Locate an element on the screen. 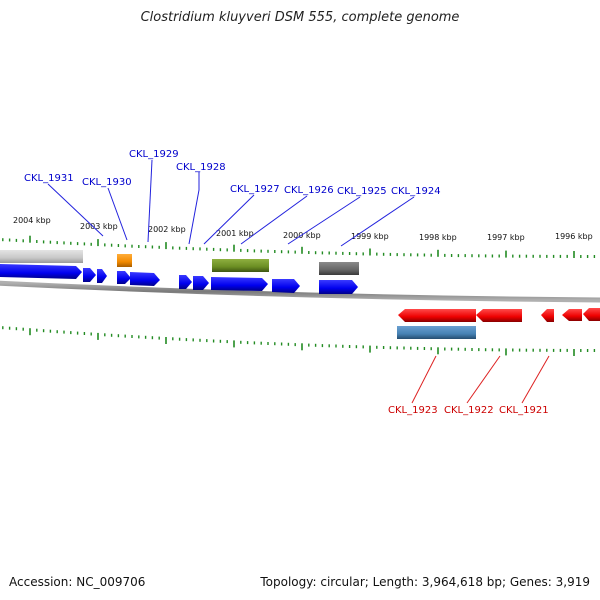 Image resolution: width=600 pixels, height=600 pixels. feature-orange is located at coordinates (124, 260).